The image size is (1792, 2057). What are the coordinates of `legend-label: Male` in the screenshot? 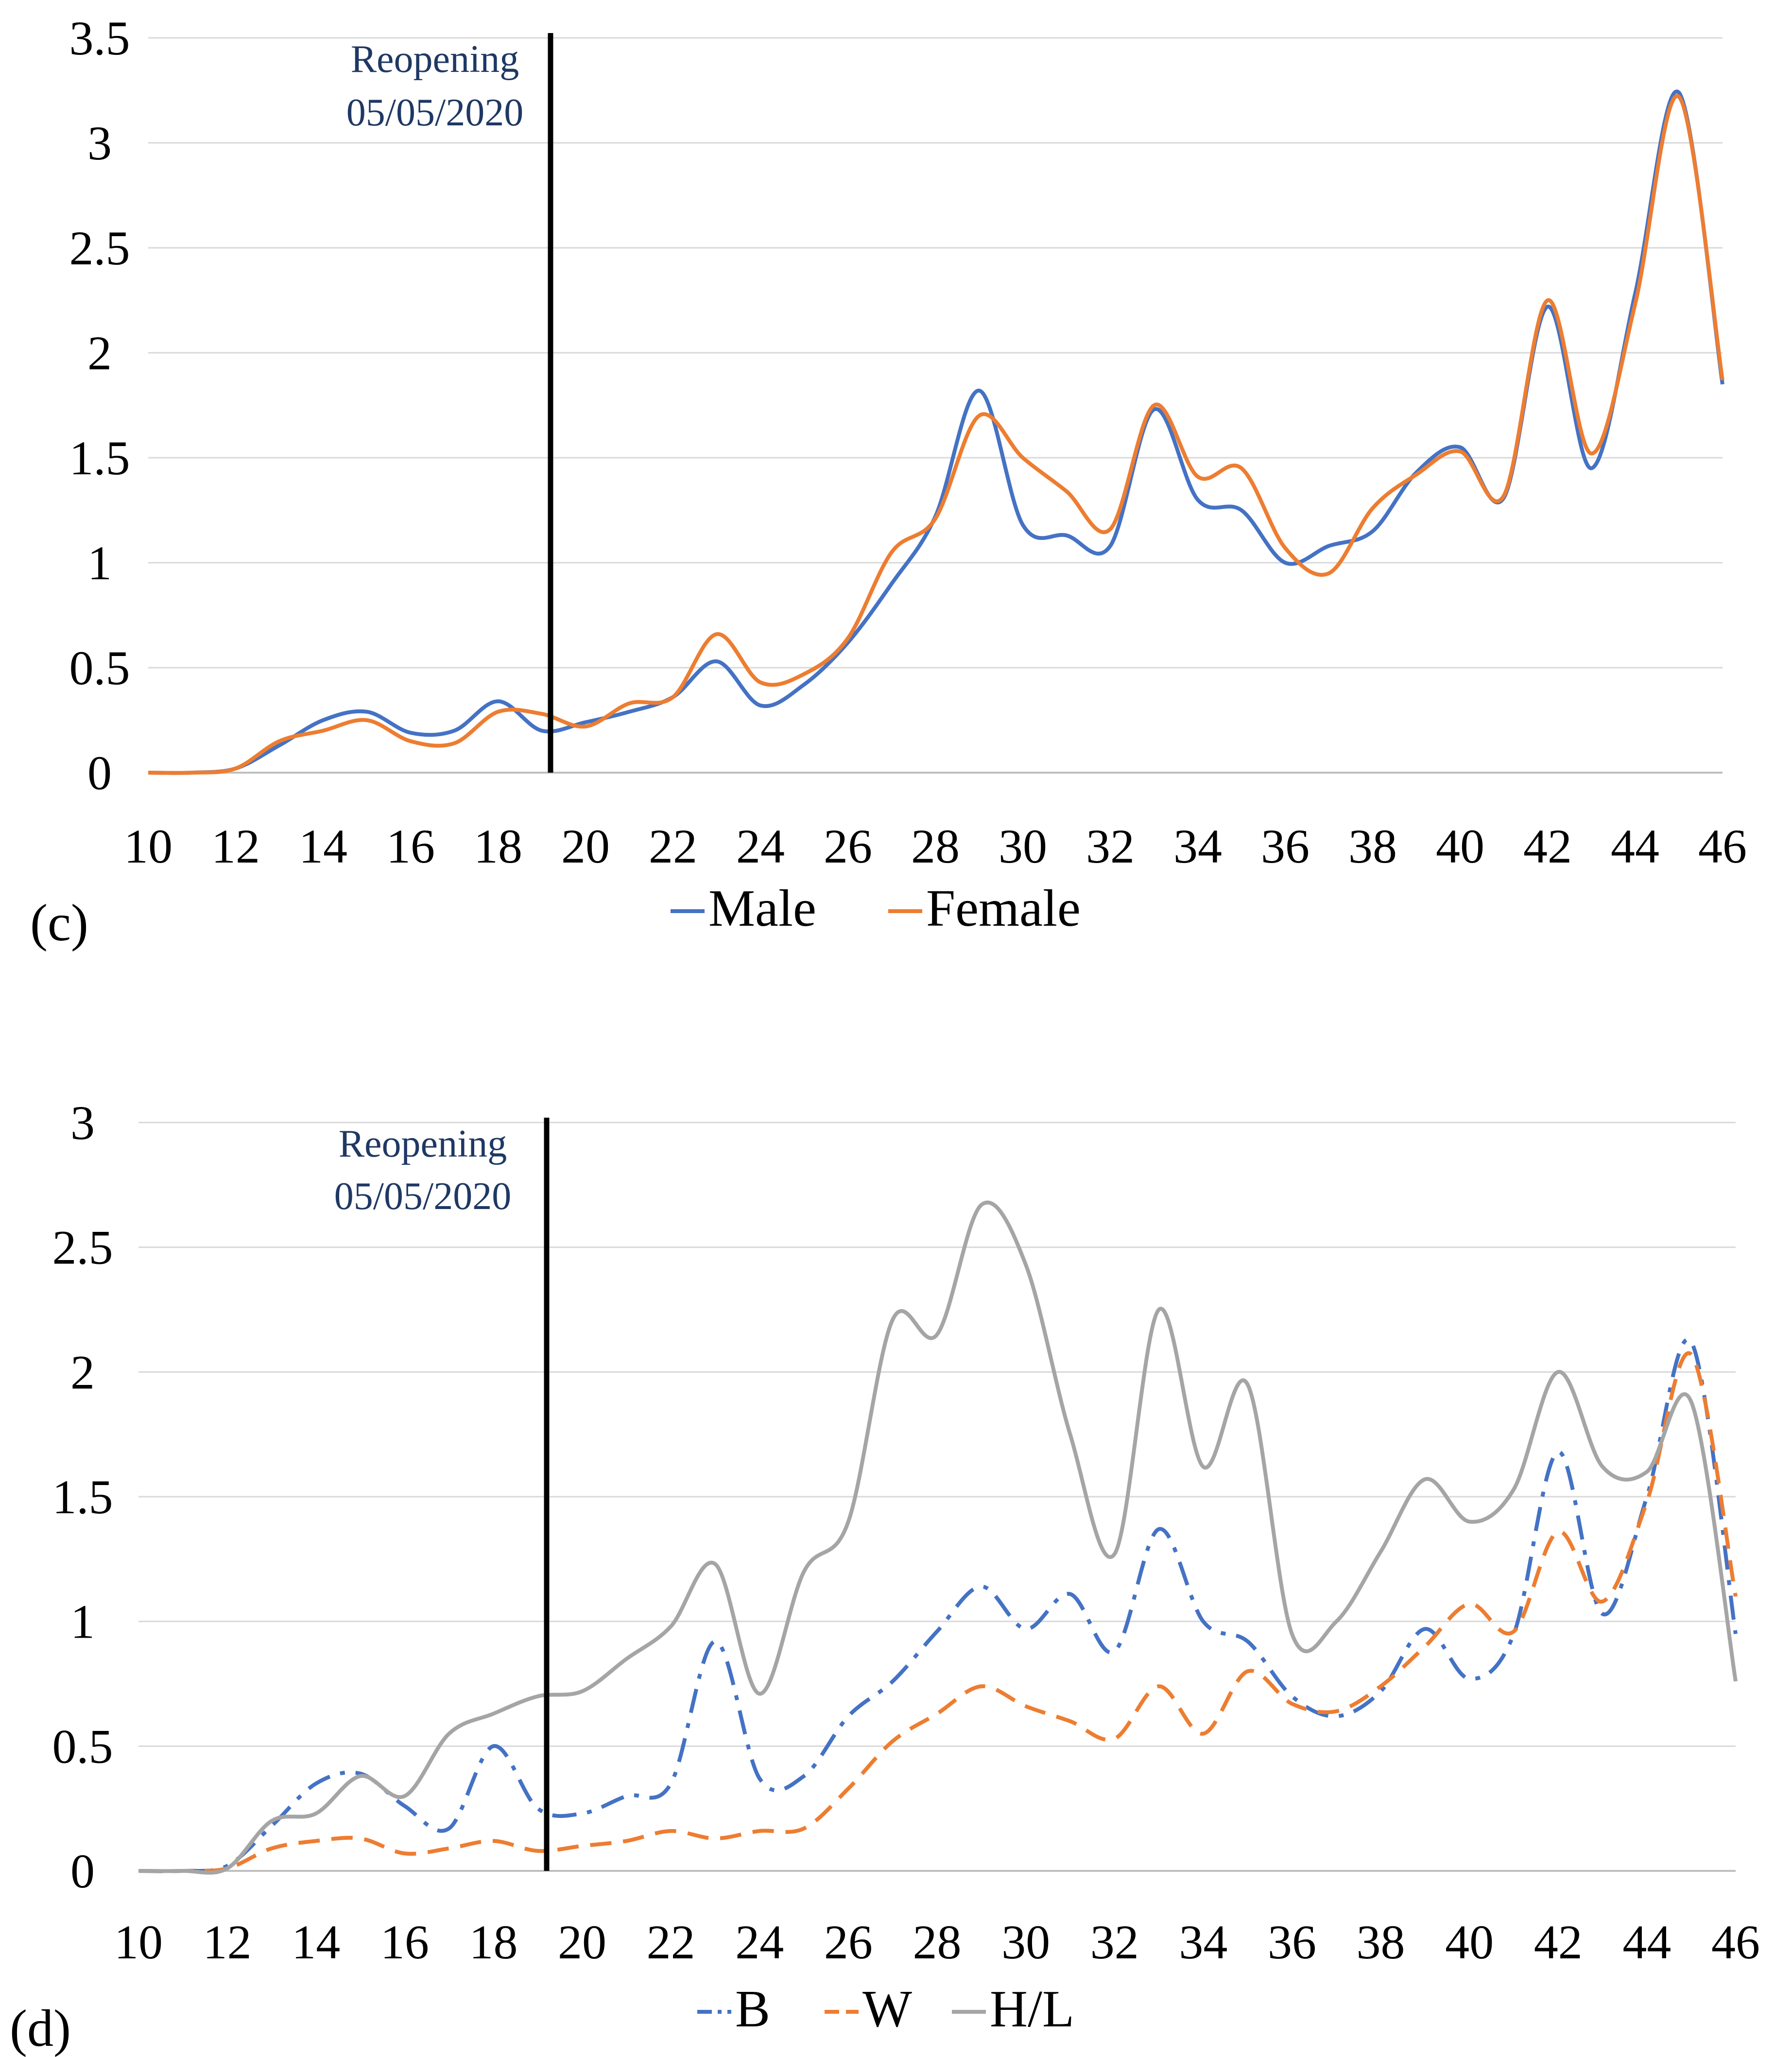 It's located at (762, 908).